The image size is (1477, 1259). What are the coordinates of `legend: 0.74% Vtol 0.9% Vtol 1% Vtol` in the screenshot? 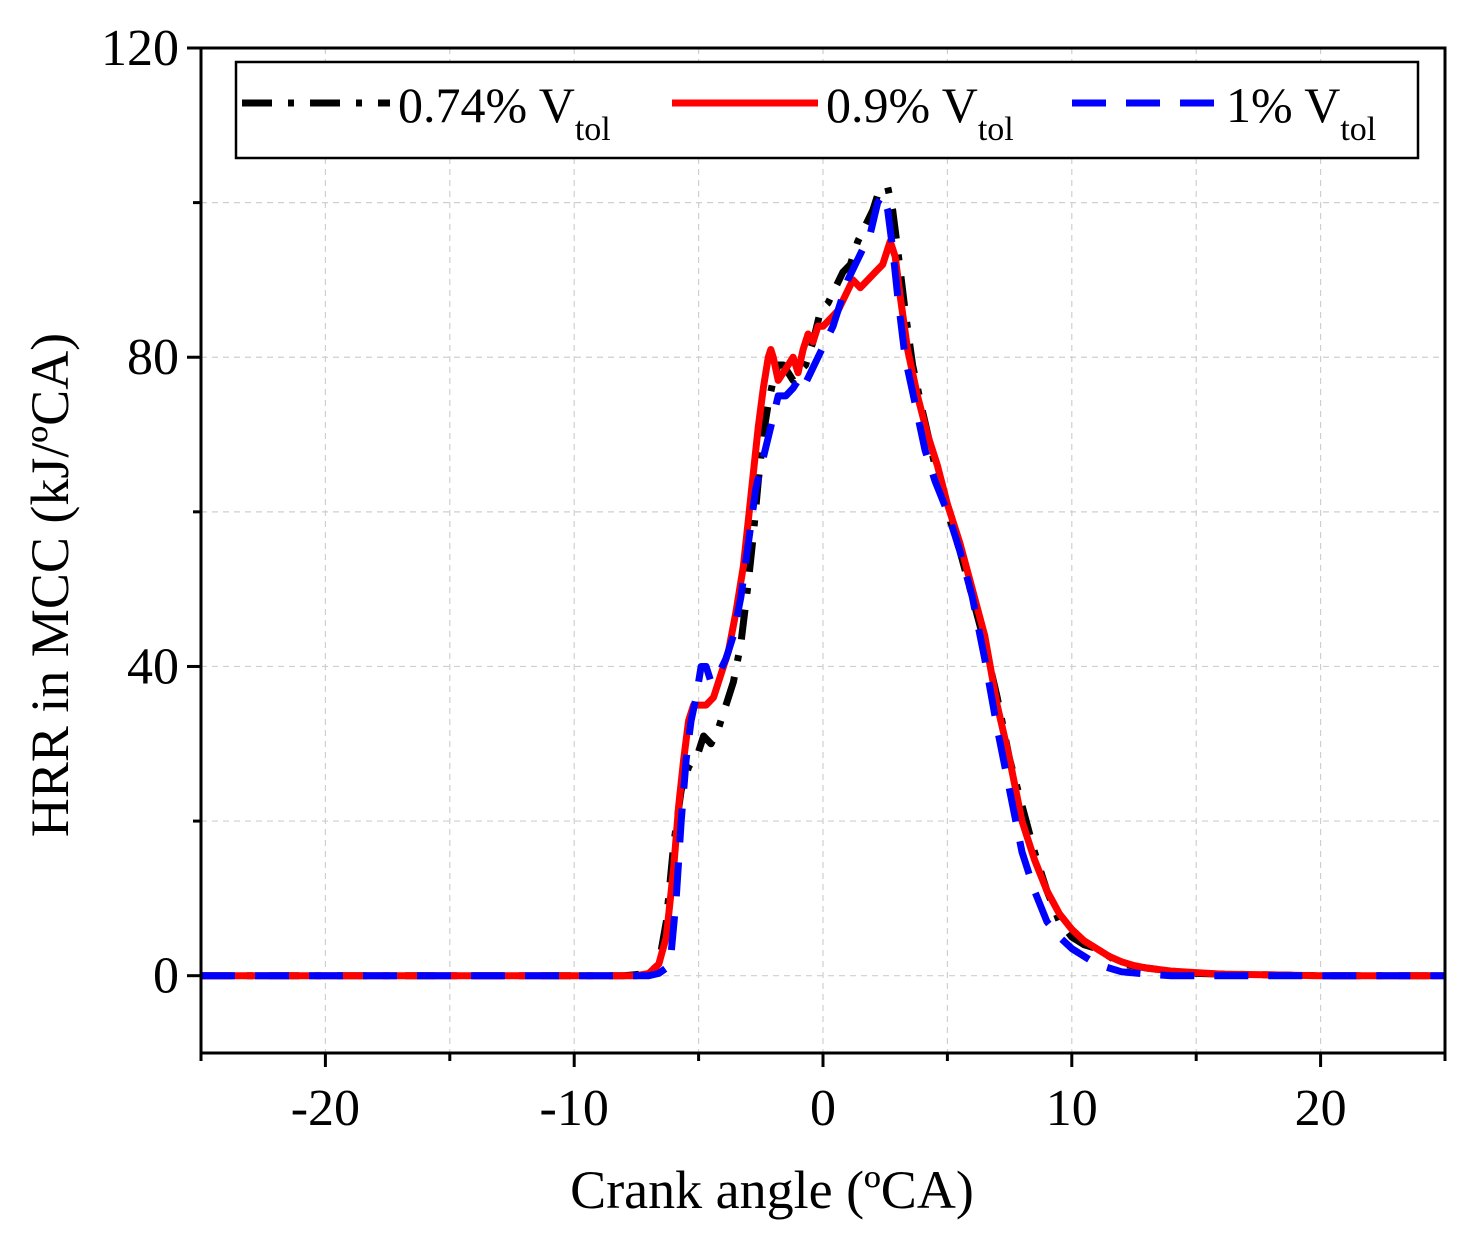 It's located at (827, 110).